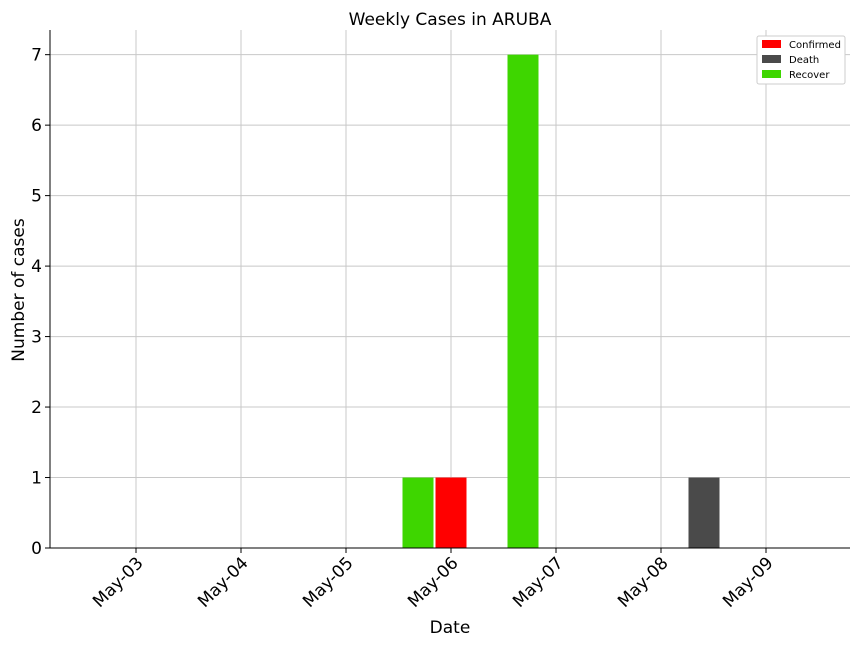 The width and height of the screenshot is (864, 648). What do you see at coordinates (748, 582) in the screenshot?
I see `x-tick-label: May-09` at bounding box center [748, 582].